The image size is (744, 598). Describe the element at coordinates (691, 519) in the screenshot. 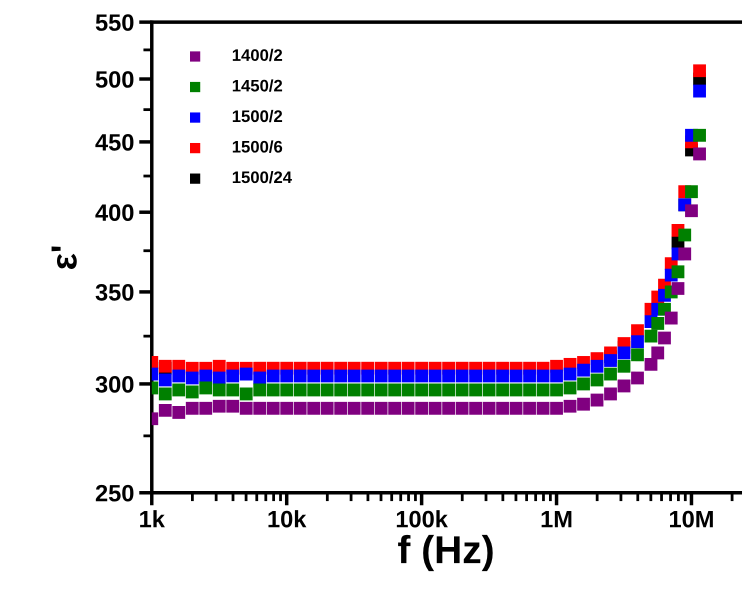

I see `x-tick-label: 10M` at that location.